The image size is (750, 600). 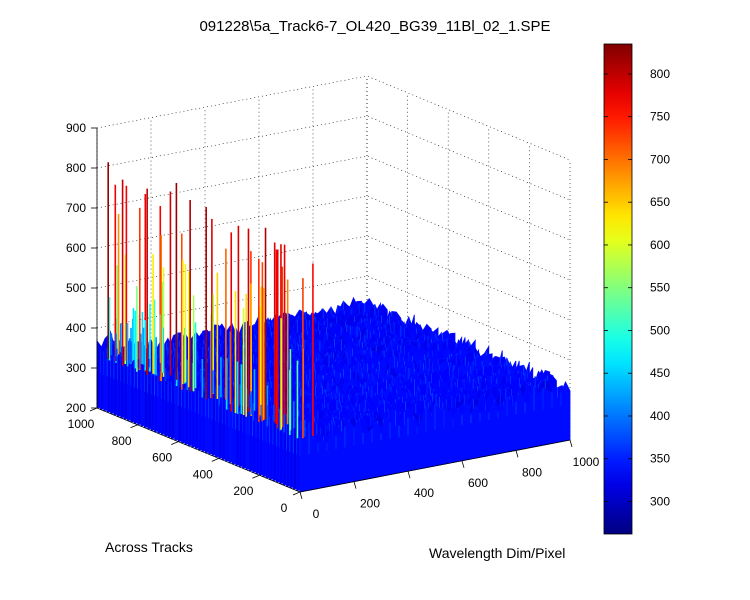 What do you see at coordinates (76, 288) in the screenshot?
I see `z-tick-label: 500` at bounding box center [76, 288].